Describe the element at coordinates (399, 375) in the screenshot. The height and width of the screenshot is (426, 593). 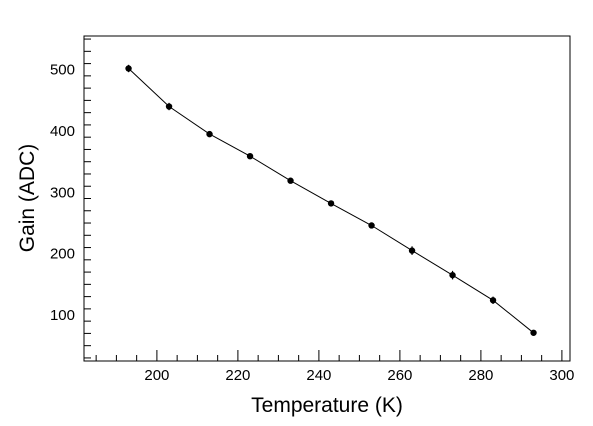
I see `x-tick-label: 260` at that location.